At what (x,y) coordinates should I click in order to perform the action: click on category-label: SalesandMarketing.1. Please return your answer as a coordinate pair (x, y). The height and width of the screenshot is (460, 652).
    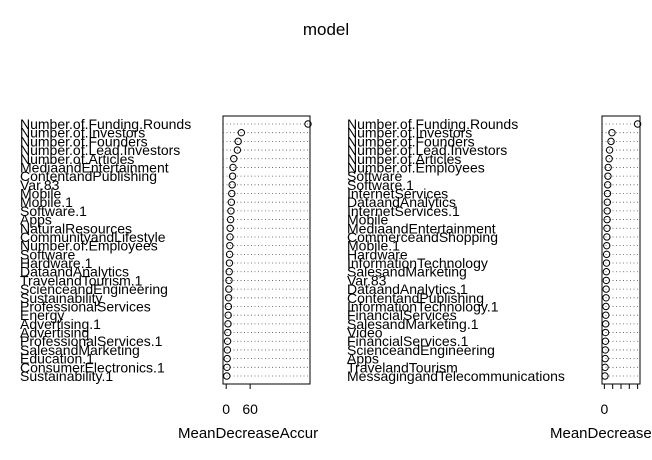
    Looking at the image, I should click on (413, 324).